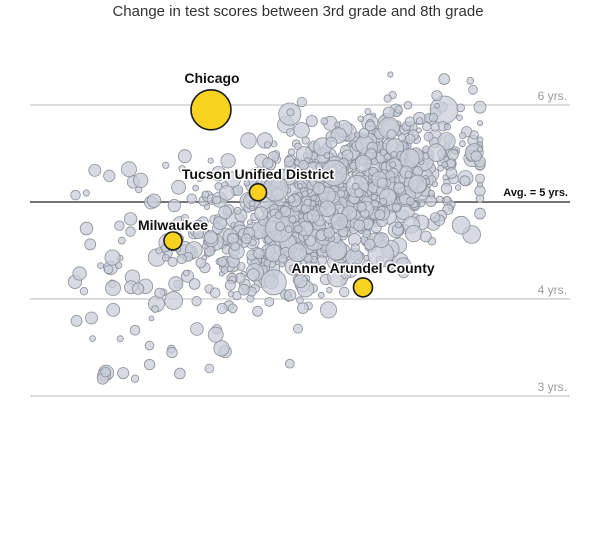 The width and height of the screenshot is (597, 538). What do you see at coordinates (363, 287) in the screenshot?
I see `highlighted-dot` at bounding box center [363, 287].